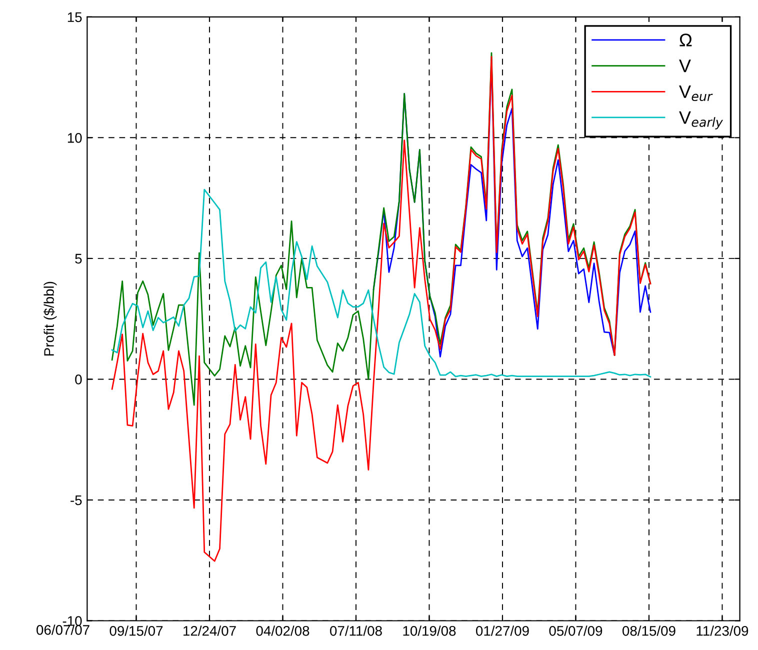  I want to click on legend-label: Ω, so click(686, 40).